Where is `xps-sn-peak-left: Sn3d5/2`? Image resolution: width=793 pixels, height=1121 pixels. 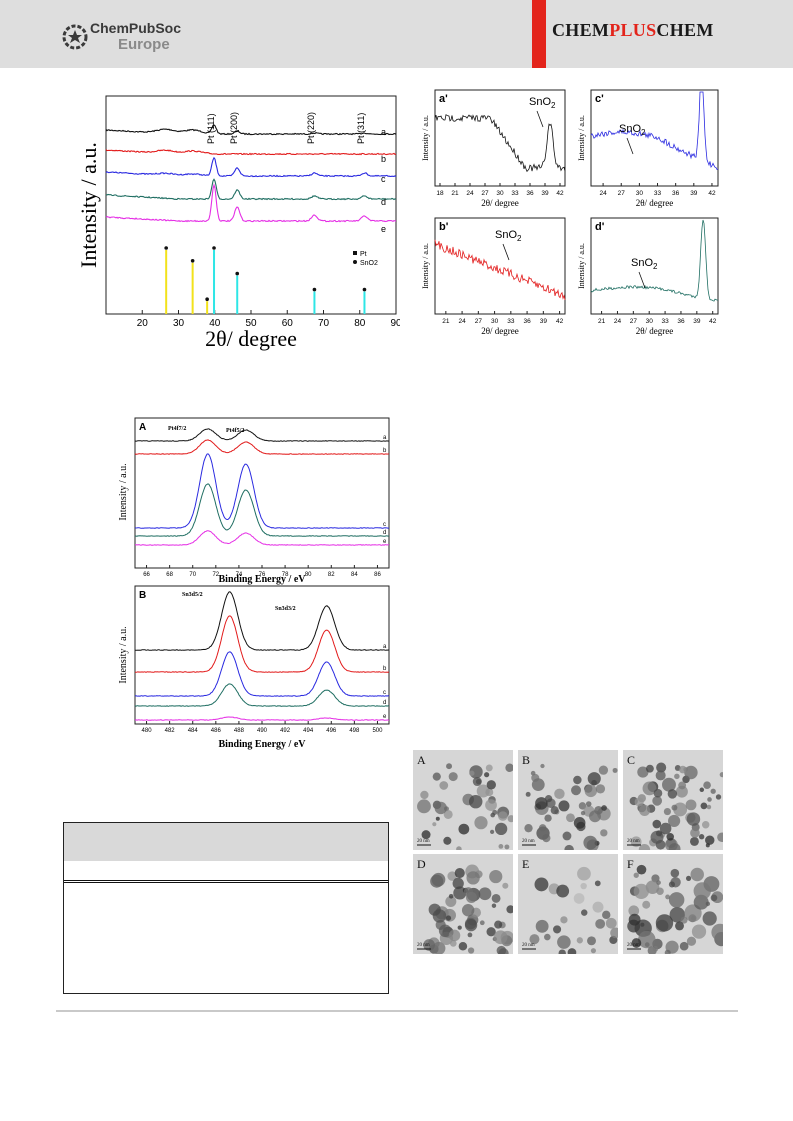 xps-sn-peak-left: Sn3d5/2 is located at coordinates (192, 595).